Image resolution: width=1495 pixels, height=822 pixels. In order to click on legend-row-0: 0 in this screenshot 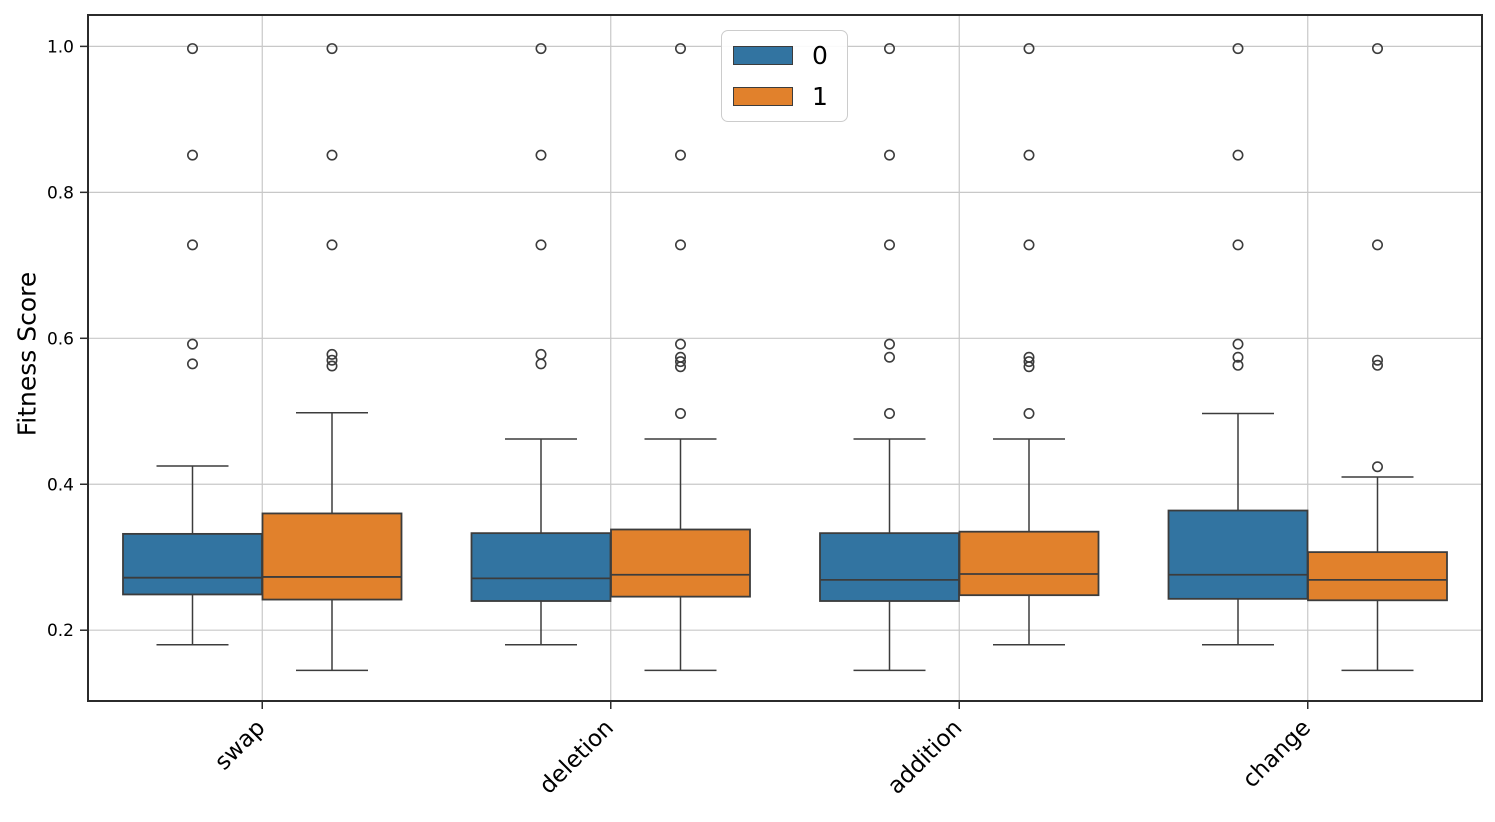, I will do `click(783, 55)`.